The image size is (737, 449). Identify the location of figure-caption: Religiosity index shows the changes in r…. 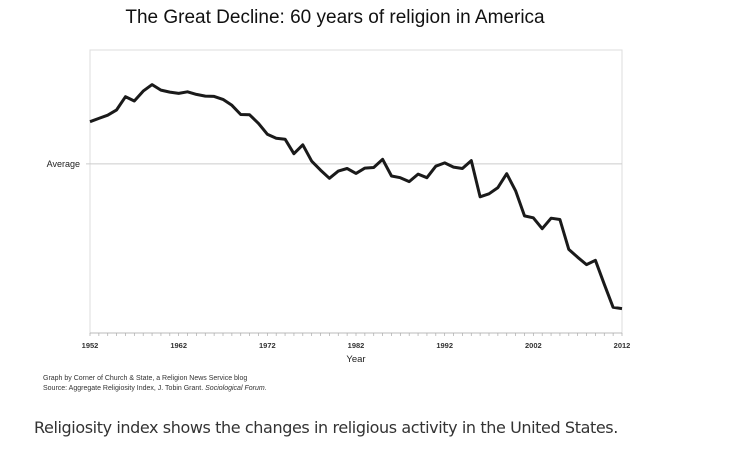
(326, 427).